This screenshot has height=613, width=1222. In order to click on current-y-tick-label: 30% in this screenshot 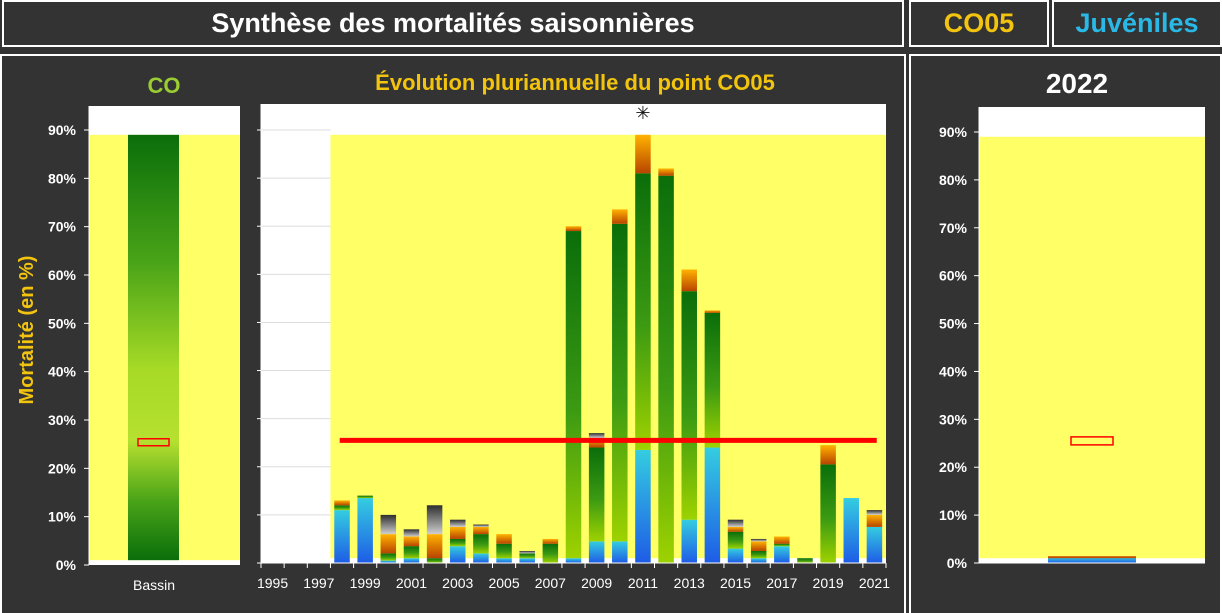, I will do `click(953, 419)`.